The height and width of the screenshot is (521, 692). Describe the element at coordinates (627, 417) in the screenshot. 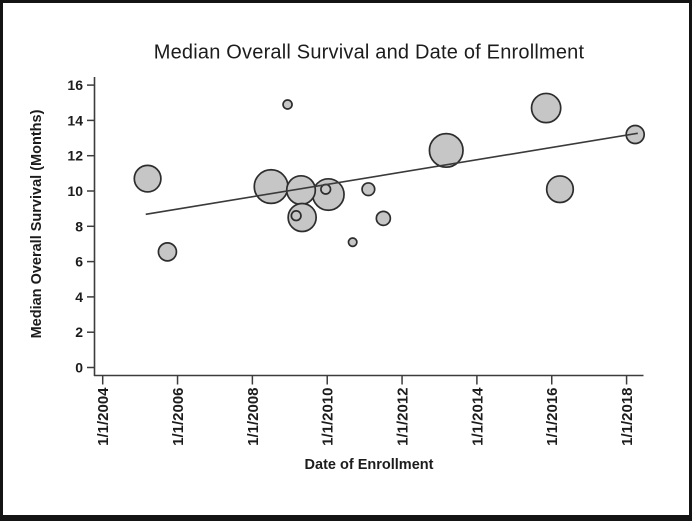

I see `x-tick-label: 1/1/2018` at that location.